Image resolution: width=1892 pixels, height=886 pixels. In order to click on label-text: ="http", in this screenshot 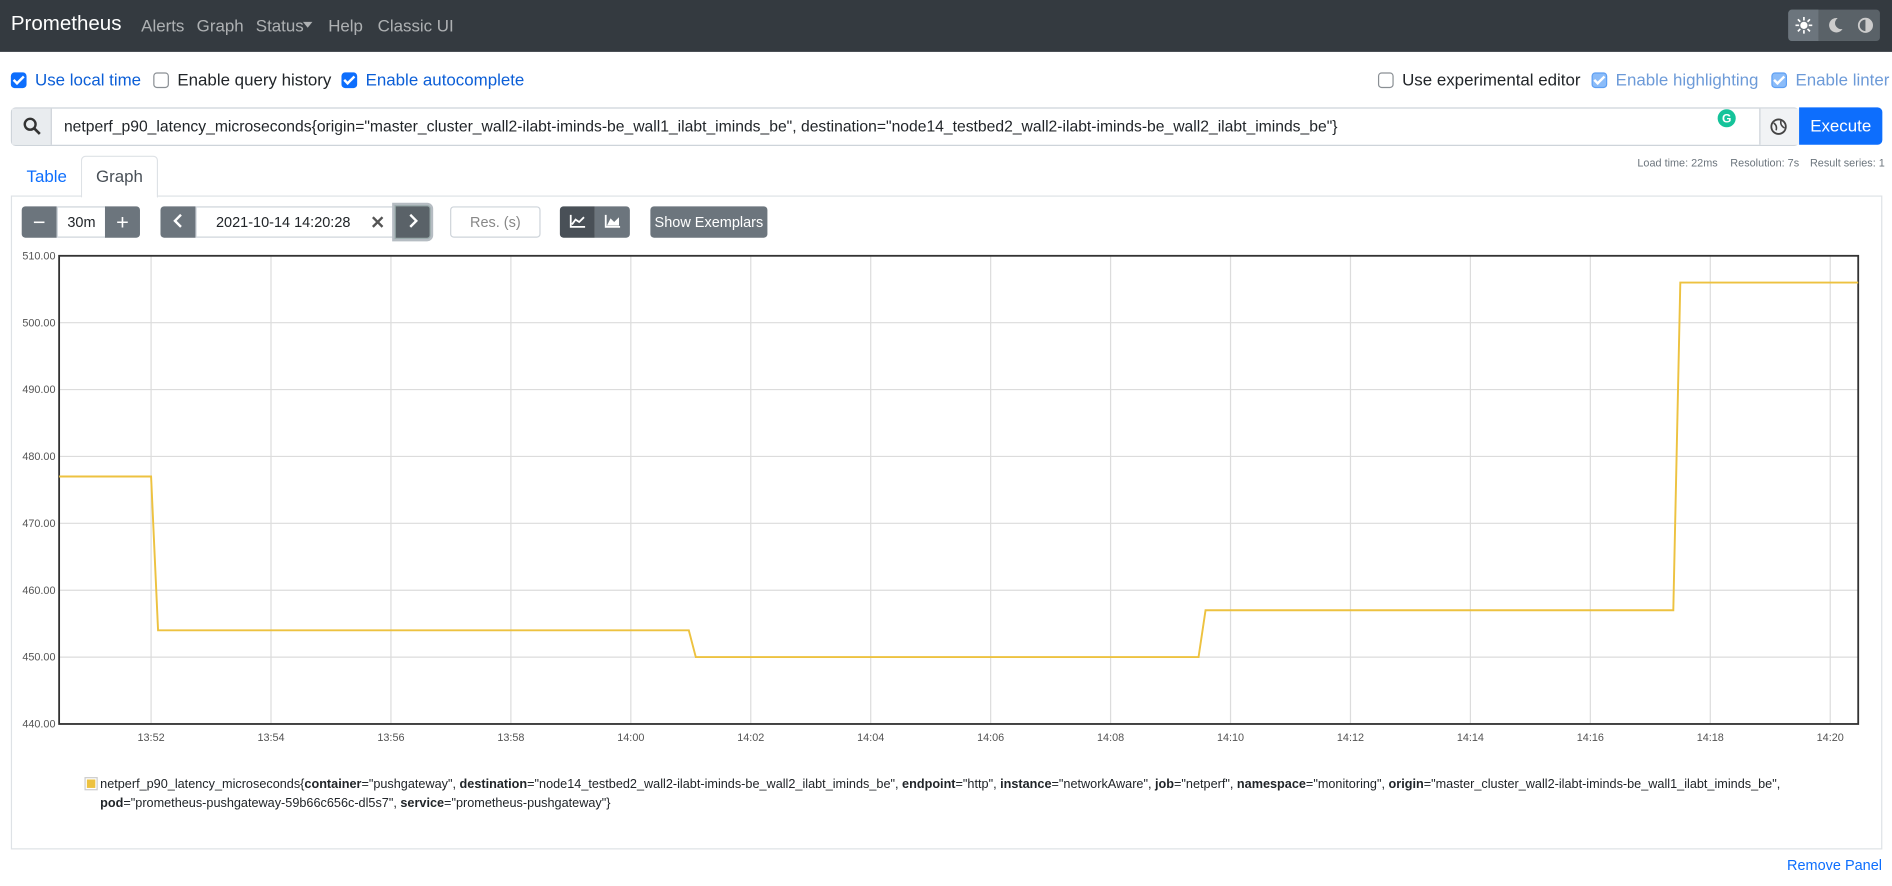, I will do `click(978, 784)`.